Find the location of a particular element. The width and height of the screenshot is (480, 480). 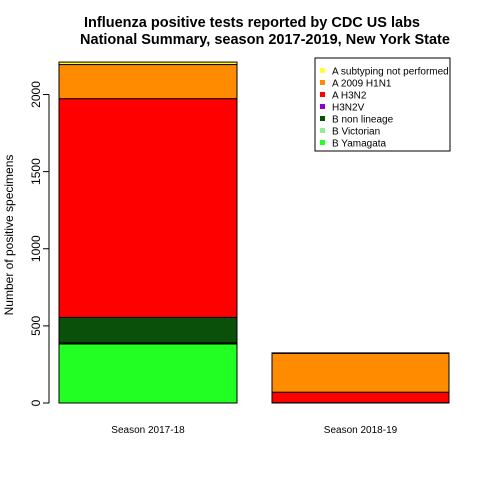

y-tick-label: 500 is located at coordinates (36, 326).